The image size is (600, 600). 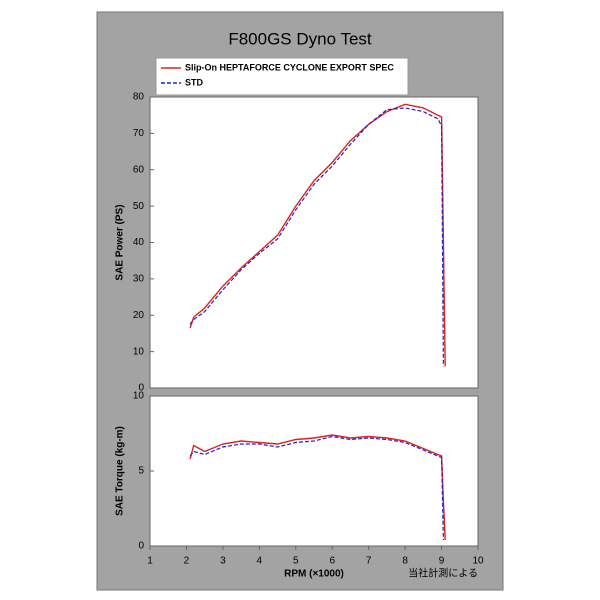 I want to click on y-tick-label: 40, so click(x=139, y=242).